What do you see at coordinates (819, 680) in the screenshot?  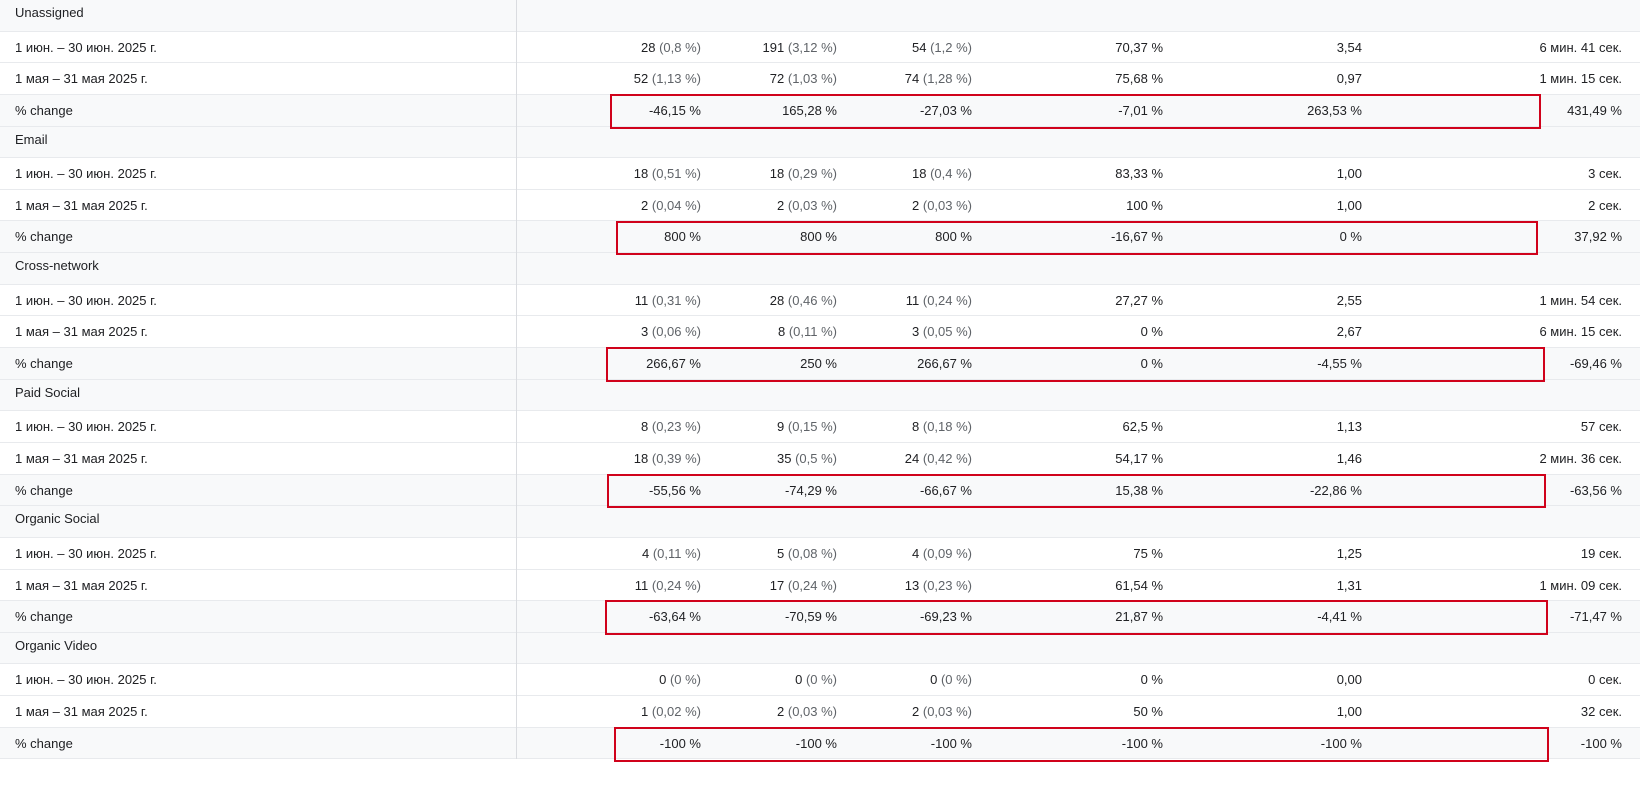 I see `metric-share: (0 %)` at bounding box center [819, 680].